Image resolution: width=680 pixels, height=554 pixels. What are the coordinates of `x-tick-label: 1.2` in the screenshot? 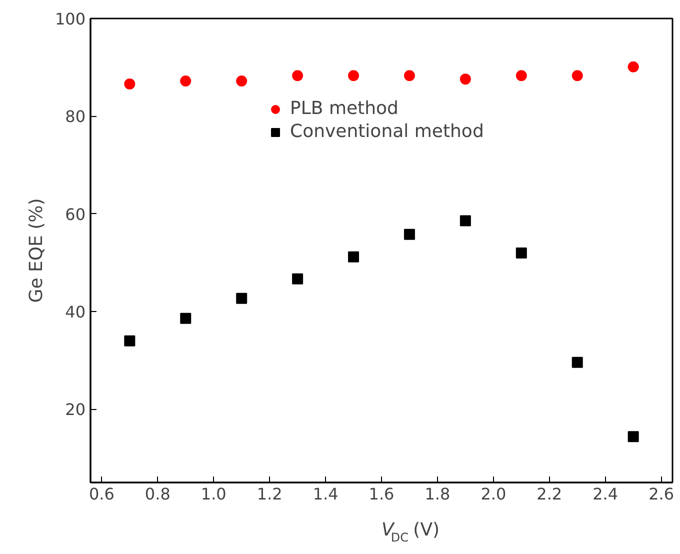 It's located at (269, 494).